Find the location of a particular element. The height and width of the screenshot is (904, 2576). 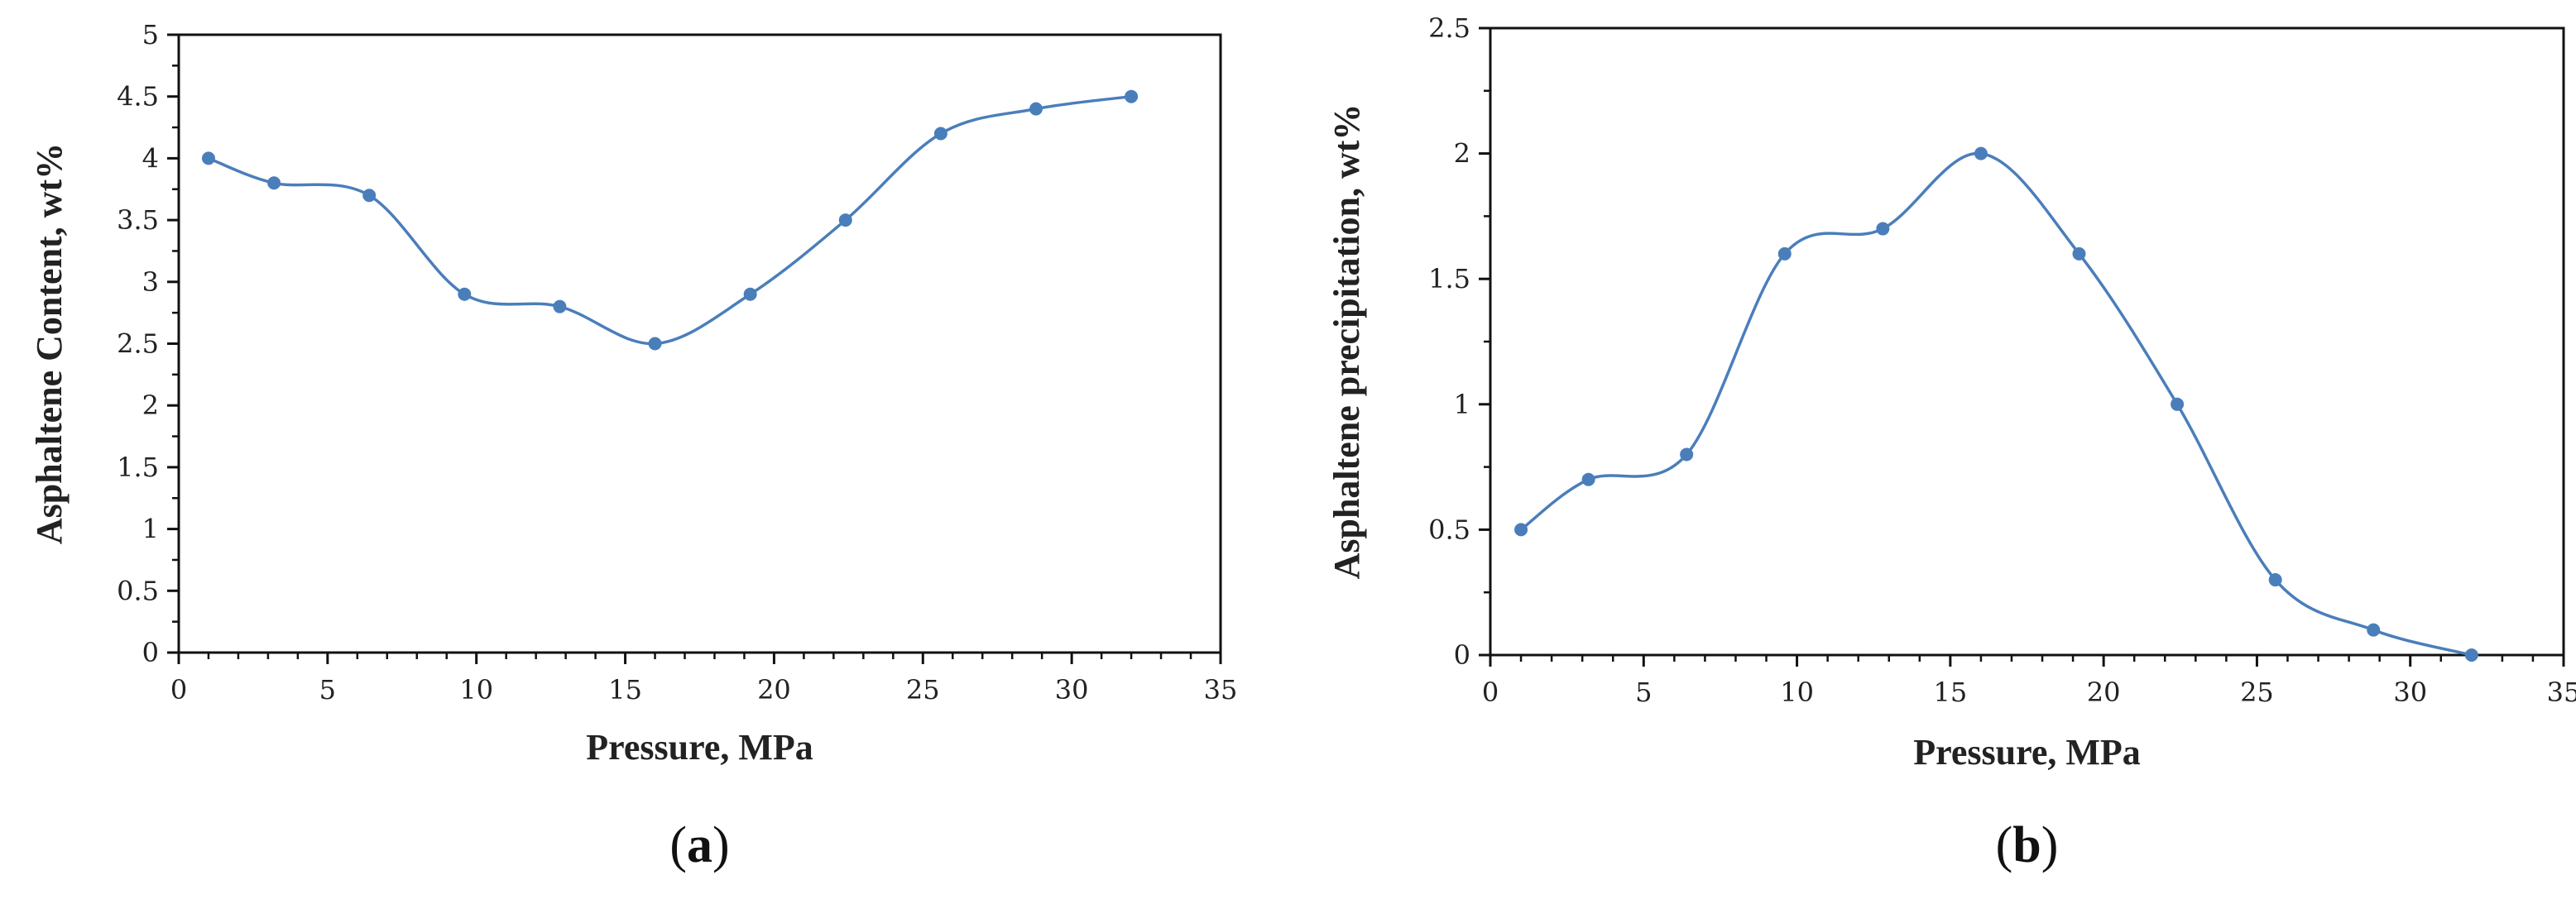

chart-a-ytick-label: 3.5 is located at coordinates (138, 220).